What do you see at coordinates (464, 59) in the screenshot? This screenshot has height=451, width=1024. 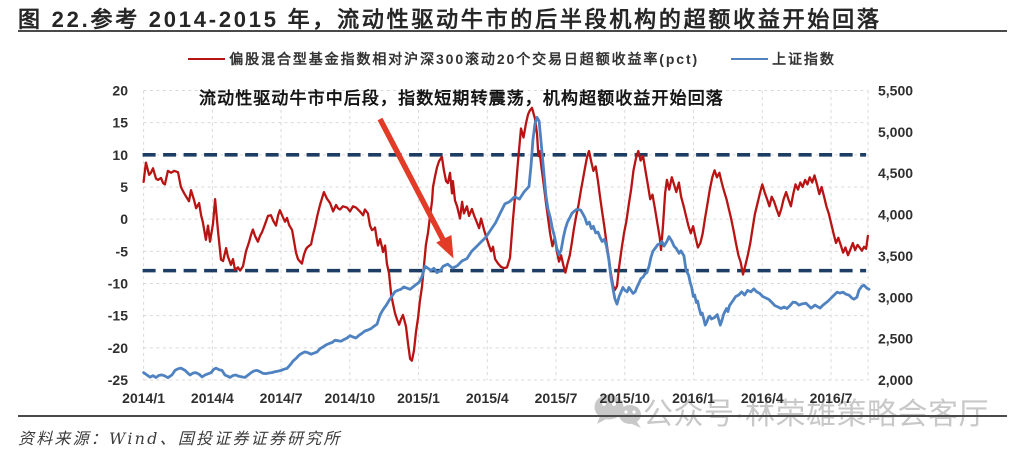 I see `legend-label-fund-excess-return: 偏股混合型基金指数相对沪深300滚动20个交易日超额收益率(pct)` at bounding box center [464, 59].